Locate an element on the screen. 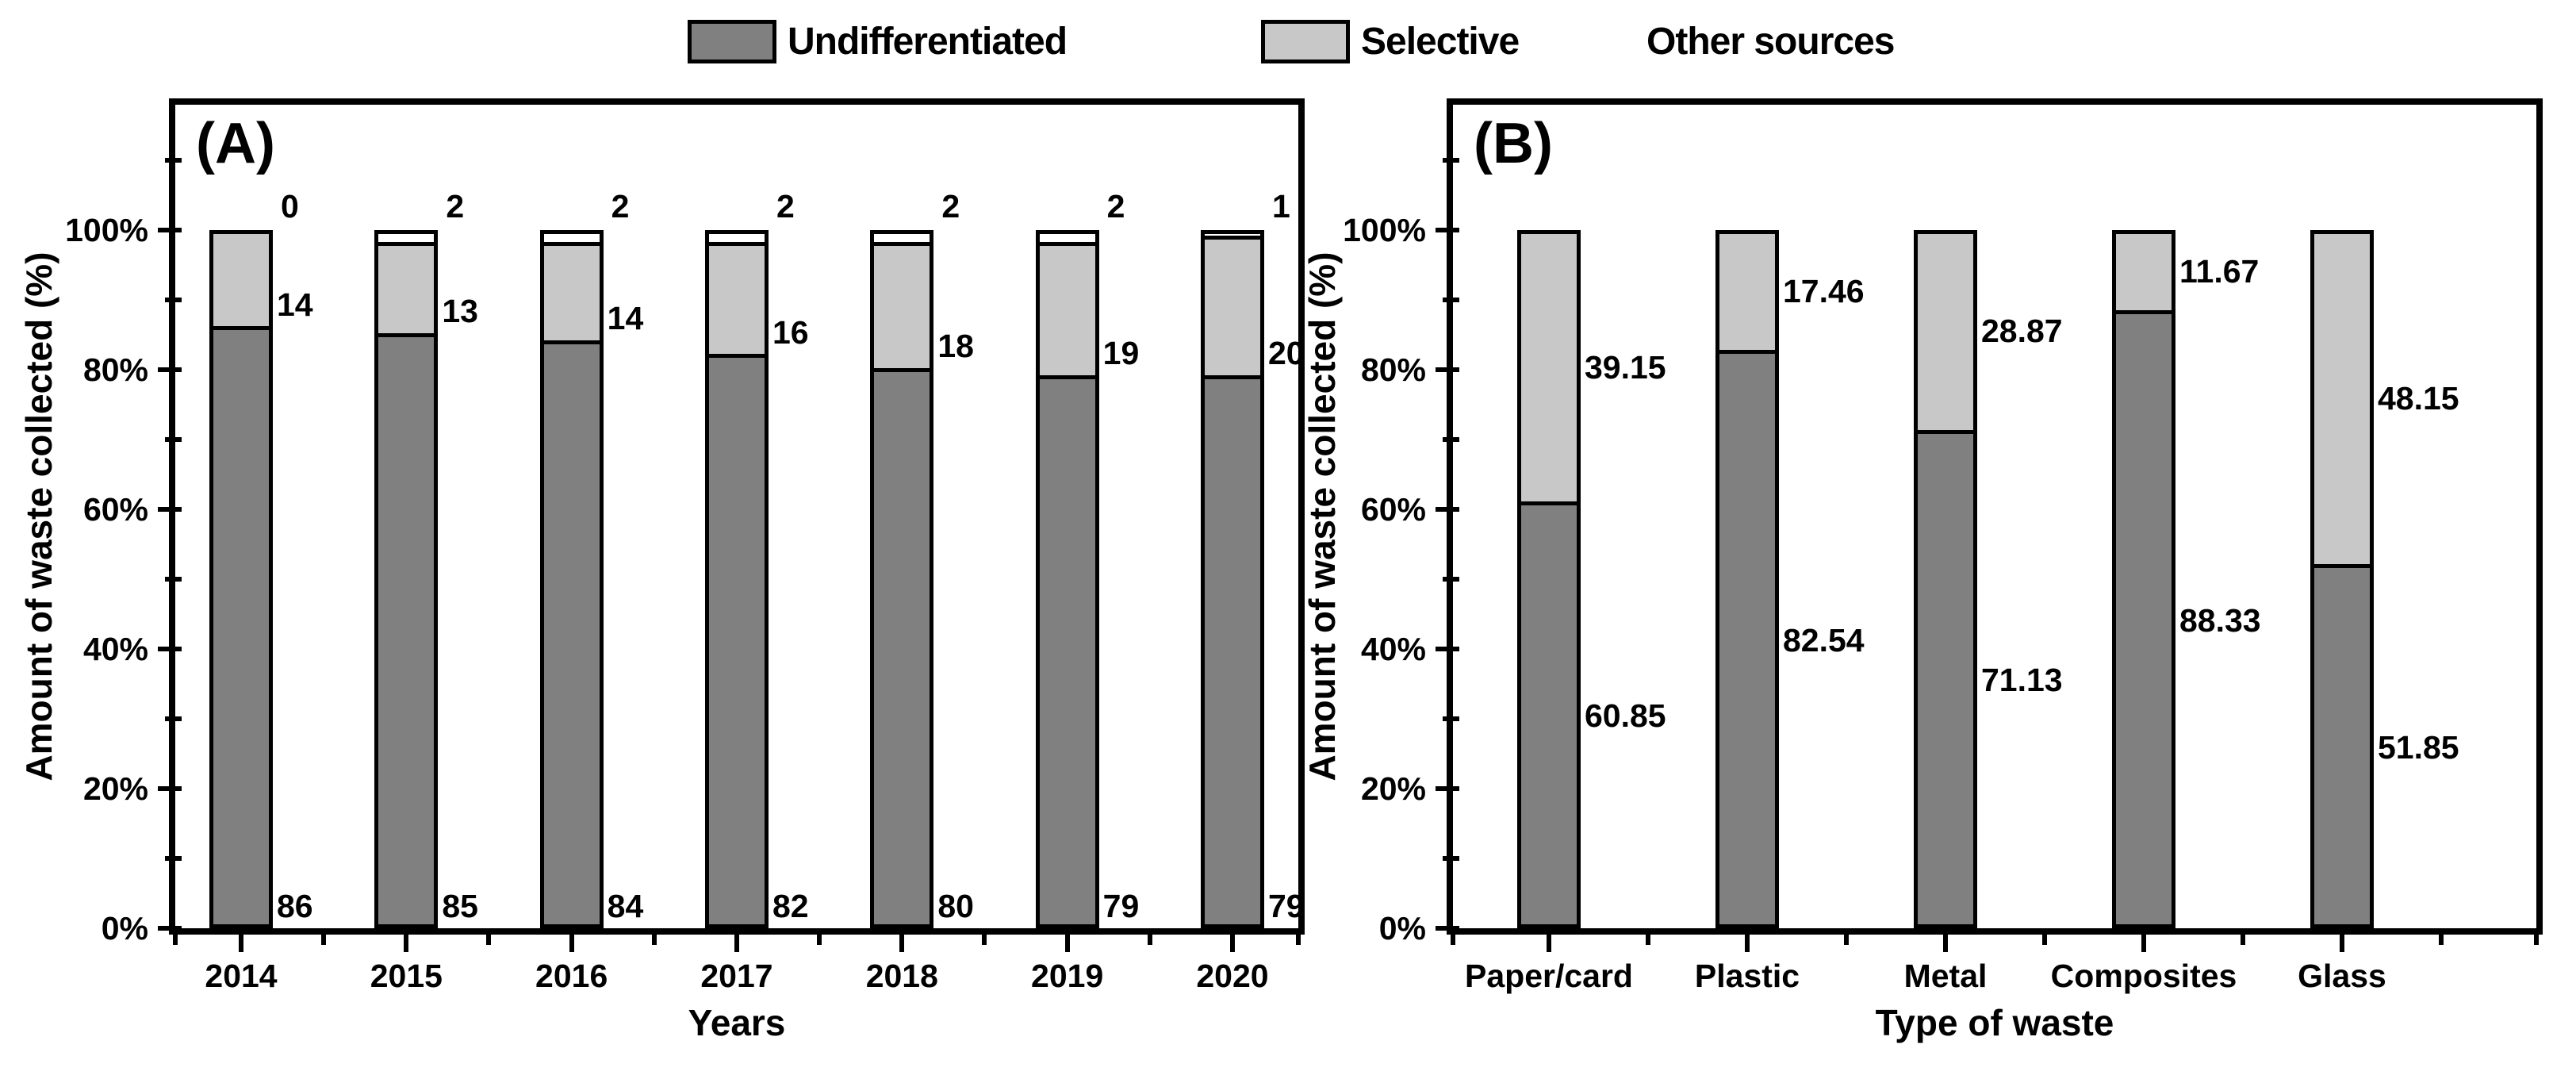 The width and height of the screenshot is (2576, 1079). x-tick-label: Glass is located at coordinates (2342, 976).